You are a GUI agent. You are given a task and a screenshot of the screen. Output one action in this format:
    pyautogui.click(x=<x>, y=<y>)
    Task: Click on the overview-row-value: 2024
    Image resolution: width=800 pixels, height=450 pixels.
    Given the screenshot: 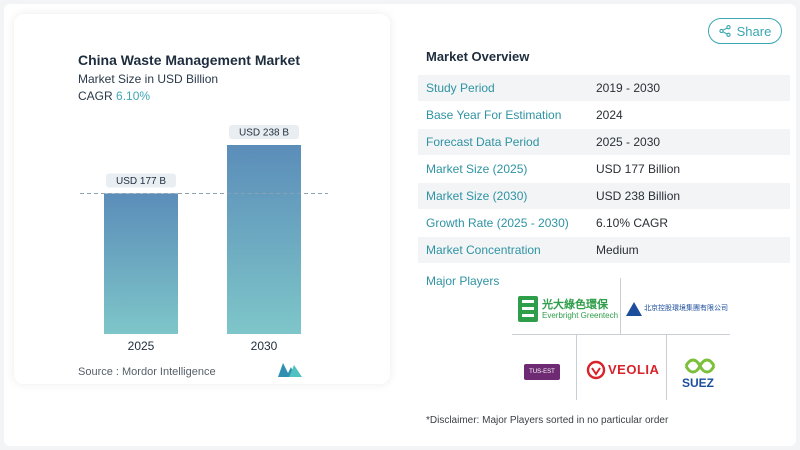 What is the action you would take?
    pyautogui.click(x=609, y=115)
    